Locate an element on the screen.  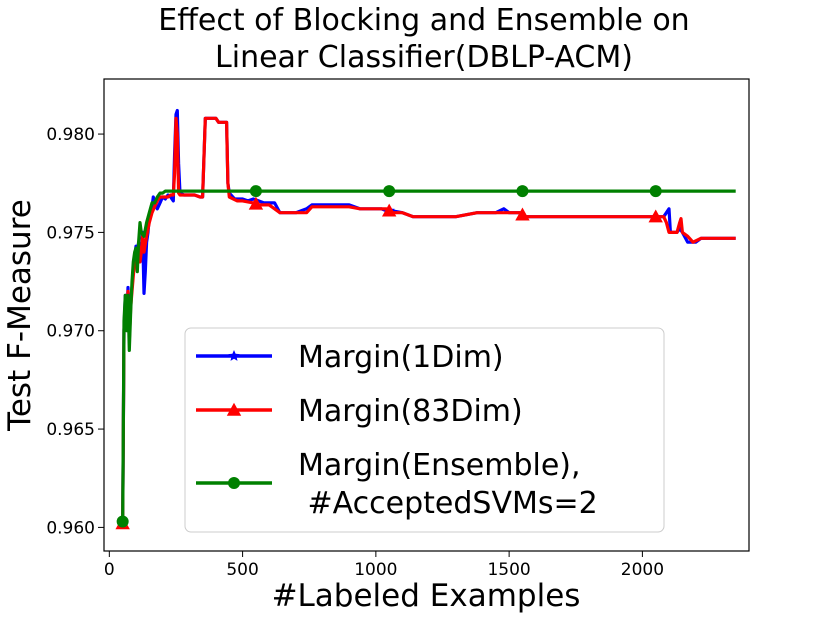
x-axis-ticks: 0 500 1000 1500 2000 is located at coordinates (384, 565).